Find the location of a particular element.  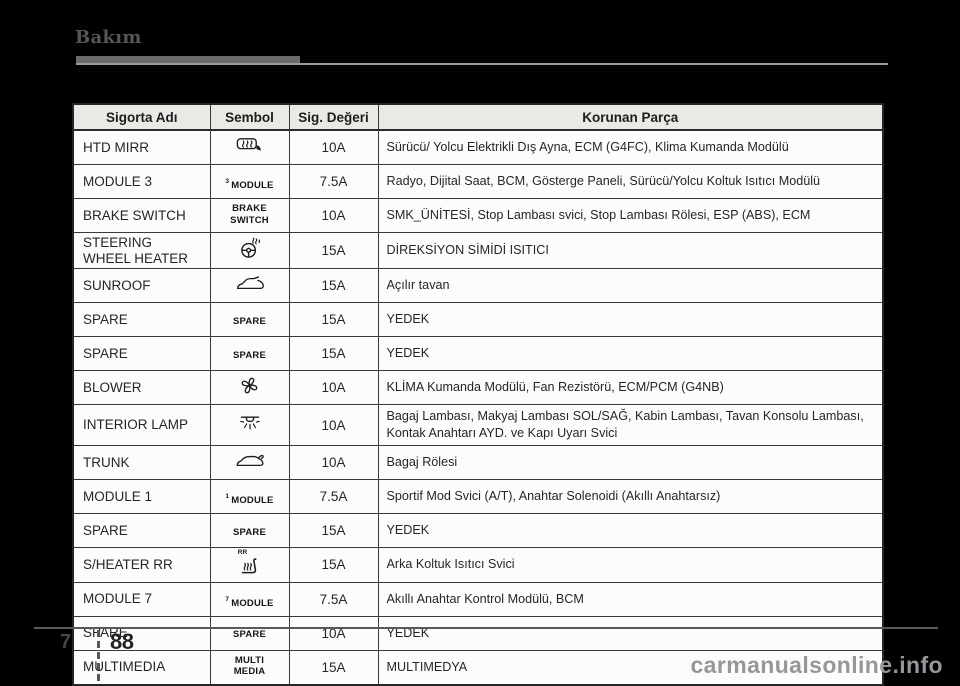

symbol-text: 7 MODULE is located at coordinates (249, 602).